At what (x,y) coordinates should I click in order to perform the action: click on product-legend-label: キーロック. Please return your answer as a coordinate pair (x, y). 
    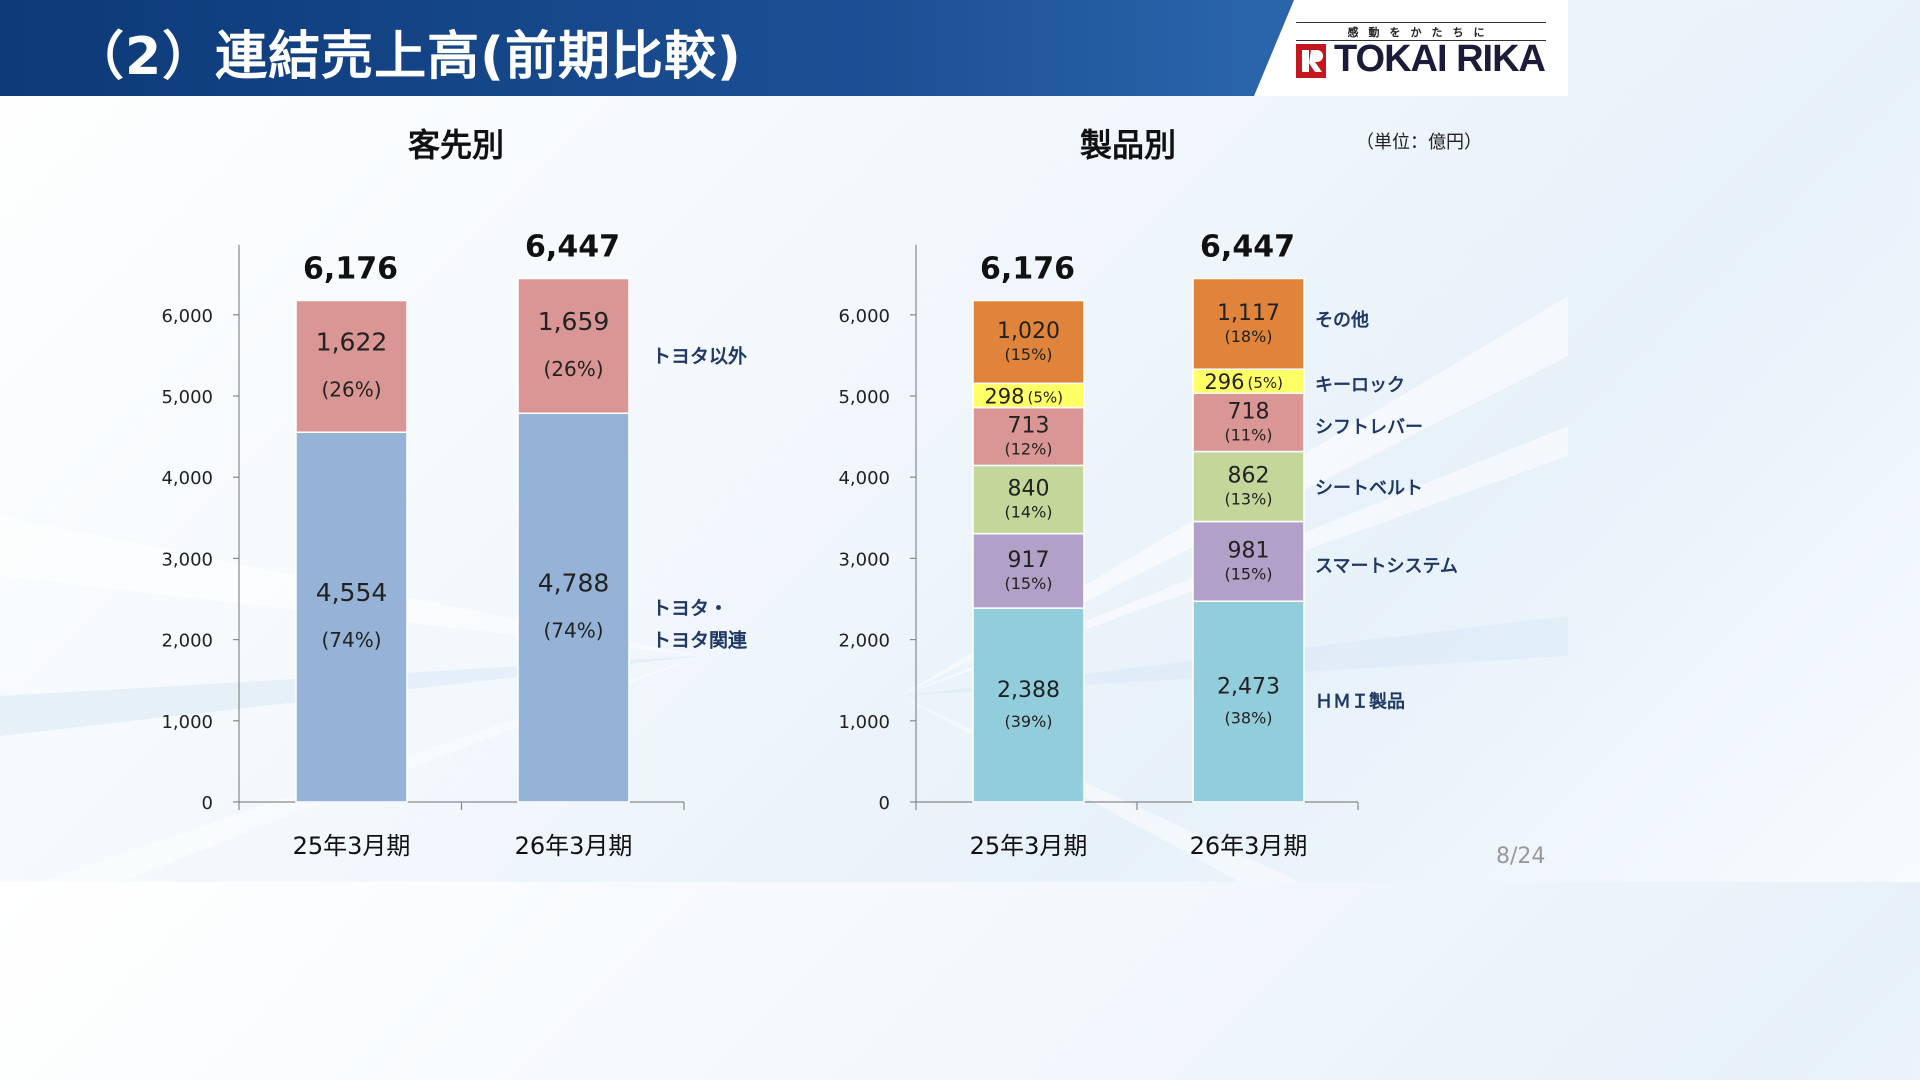
    Looking at the image, I should click on (1360, 385).